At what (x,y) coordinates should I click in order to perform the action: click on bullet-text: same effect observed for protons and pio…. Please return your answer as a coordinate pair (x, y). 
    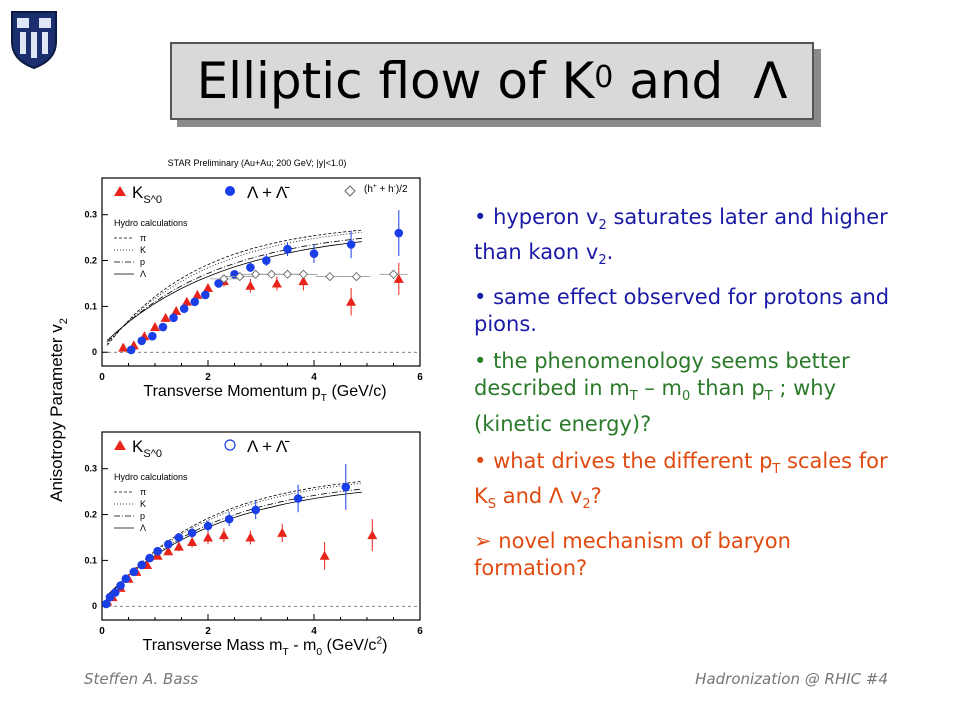
    Looking at the image, I should click on (682, 311).